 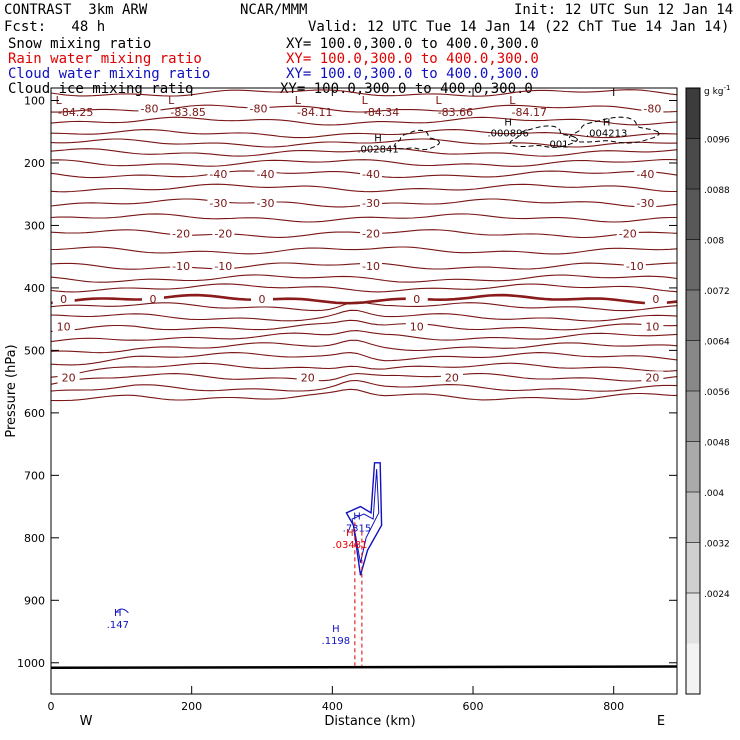 What do you see at coordinates (34, 413) in the screenshot?
I see `y-tick-label: 600` at bounding box center [34, 413].